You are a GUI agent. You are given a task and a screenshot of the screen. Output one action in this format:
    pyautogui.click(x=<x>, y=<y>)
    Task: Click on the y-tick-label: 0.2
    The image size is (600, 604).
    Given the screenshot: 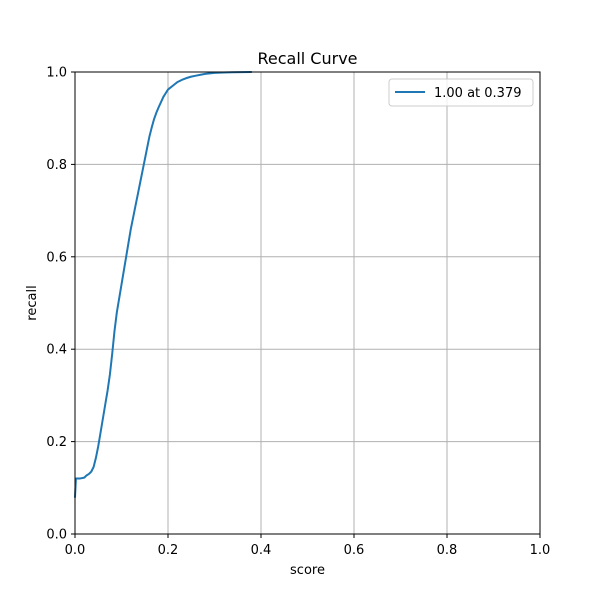 What is the action you would take?
    pyautogui.click(x=56, y=442)
    